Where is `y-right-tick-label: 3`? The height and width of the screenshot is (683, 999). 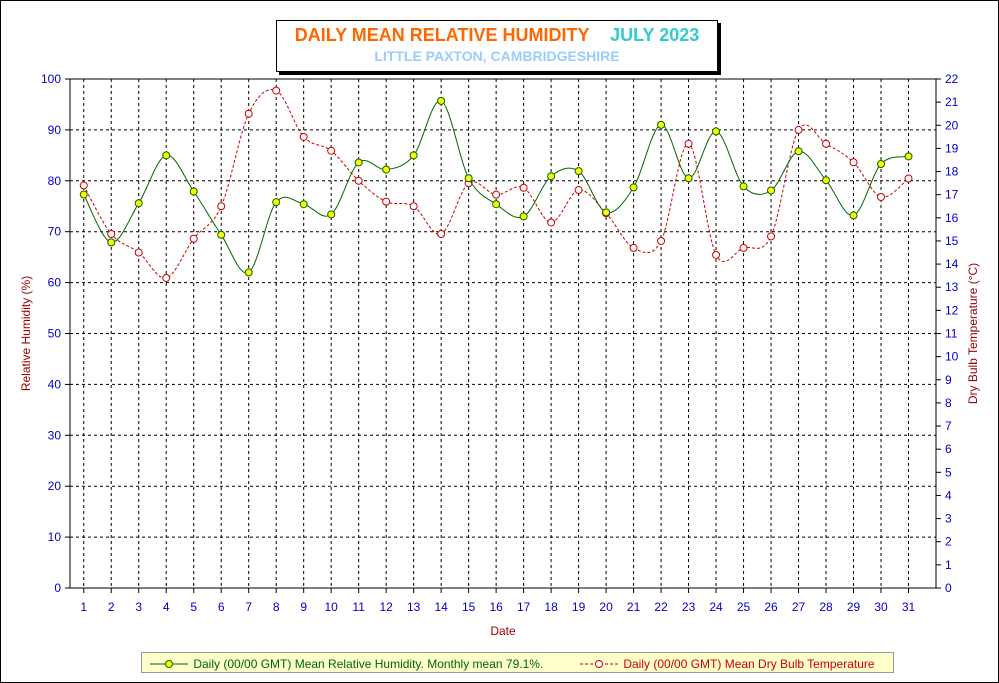 y-right-tick-label: 3 is located at coordinates (948, 519).